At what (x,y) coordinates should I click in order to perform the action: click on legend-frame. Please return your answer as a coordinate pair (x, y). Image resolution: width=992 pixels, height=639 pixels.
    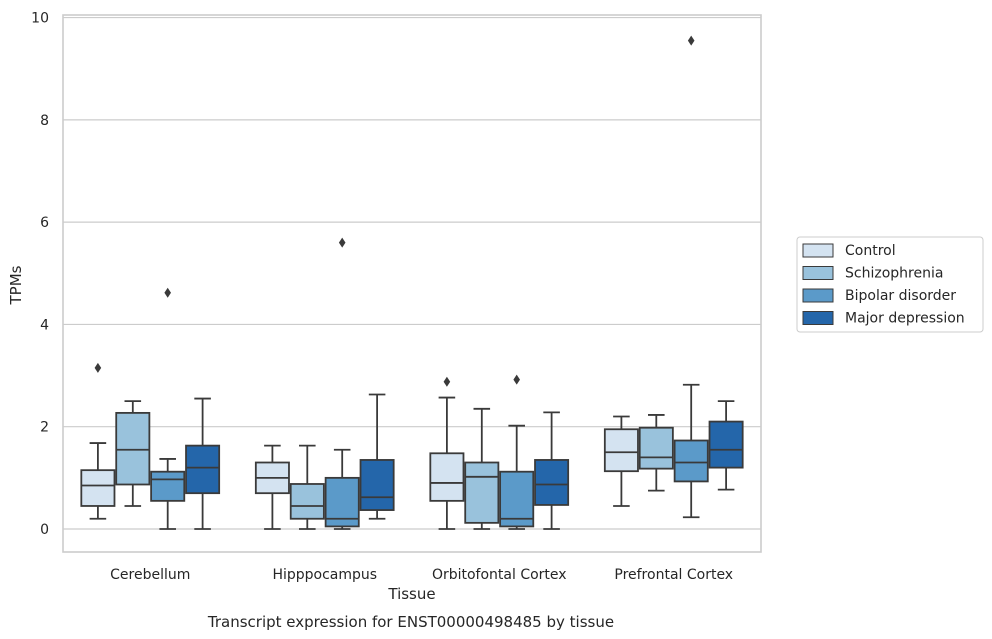
    Looking at the image, I should click on (890, 284).